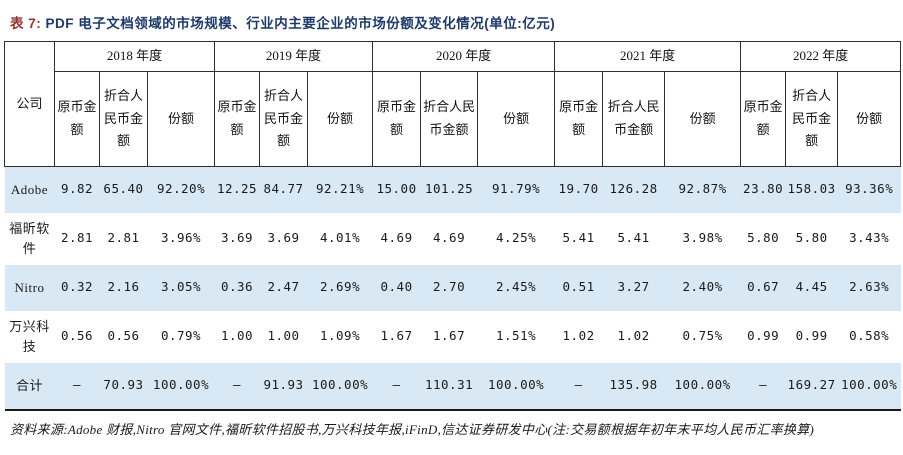 The height and width of the screenshot is (455, 903). Describe the element at coordinates (29, 336) in the screenshot. I see `company-cell: 万兴科技` at that location.